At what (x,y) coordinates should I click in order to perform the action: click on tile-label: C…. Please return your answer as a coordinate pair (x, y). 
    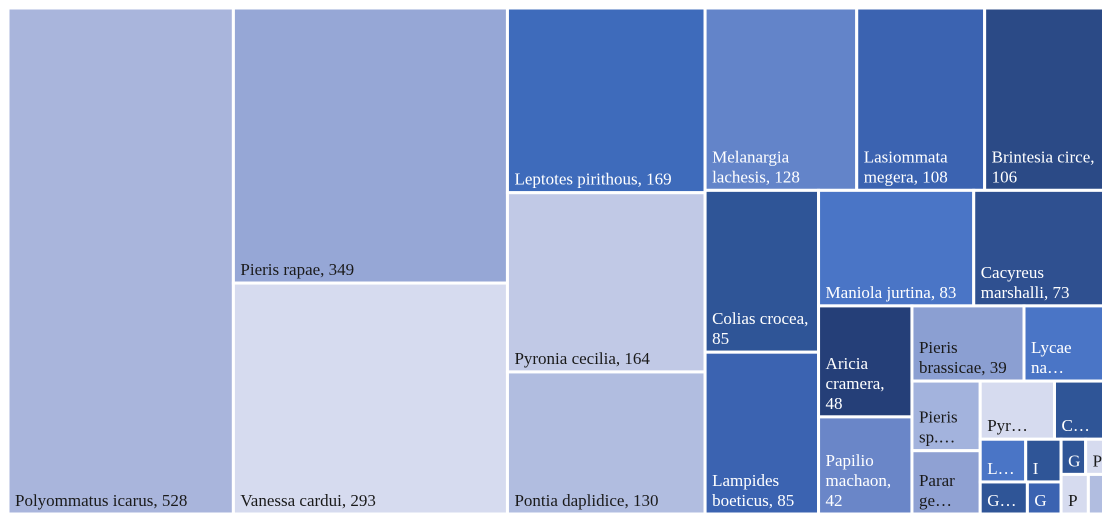
    Looking at the image, I should click on (1075, 425).